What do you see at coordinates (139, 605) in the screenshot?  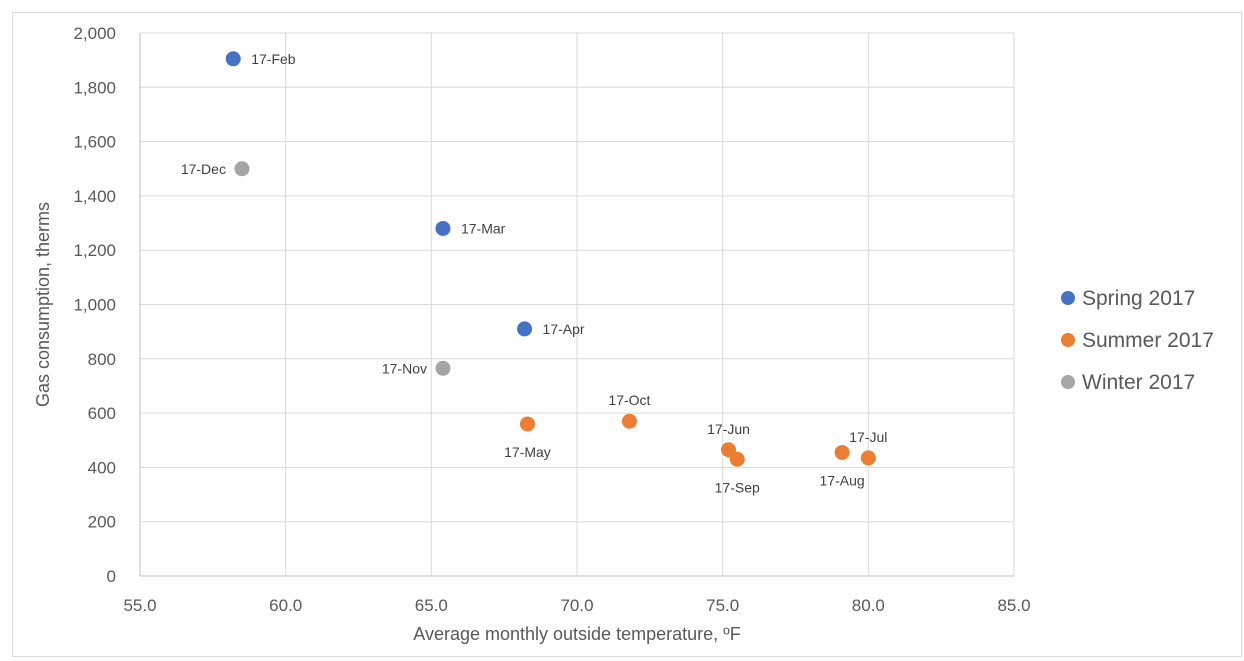 I see `x-tick-label: 55.0` at bounding box center [139, 605].